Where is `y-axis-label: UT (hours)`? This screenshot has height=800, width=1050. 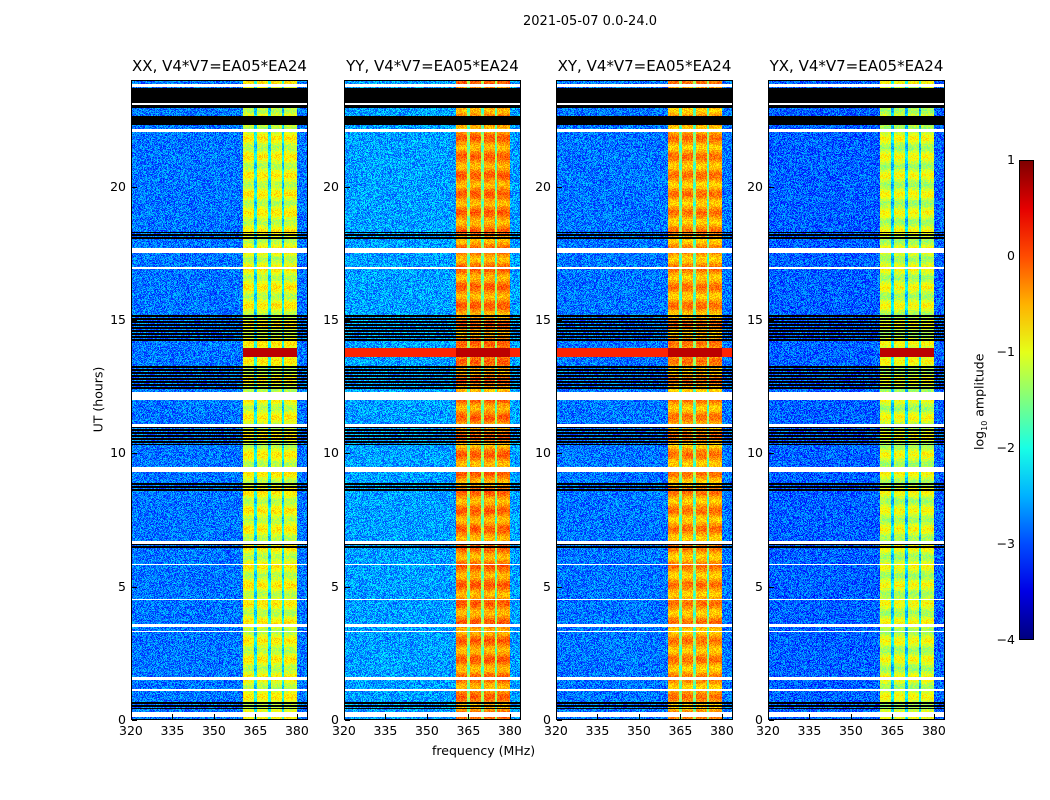 y-axis-label: UT (hours) is located at coordinates (98, 399).